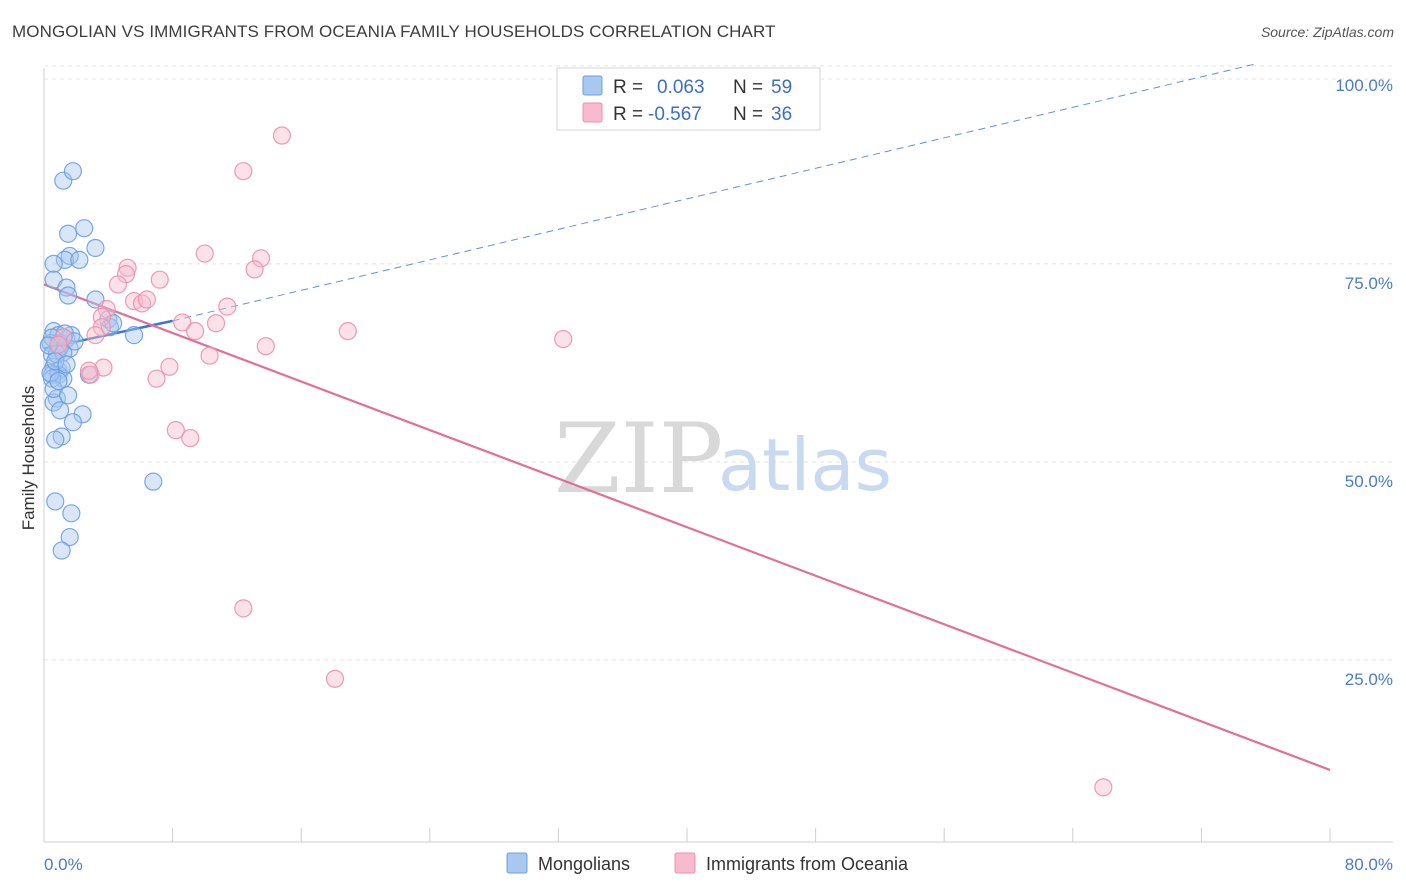 Image resolution: width=1406 pixels, height=892 pixels. What do you see at coordinates (1369, 679) in the screenshot?
I see `y-tick-label: 25.0%` at bounding box center [1369, 679].